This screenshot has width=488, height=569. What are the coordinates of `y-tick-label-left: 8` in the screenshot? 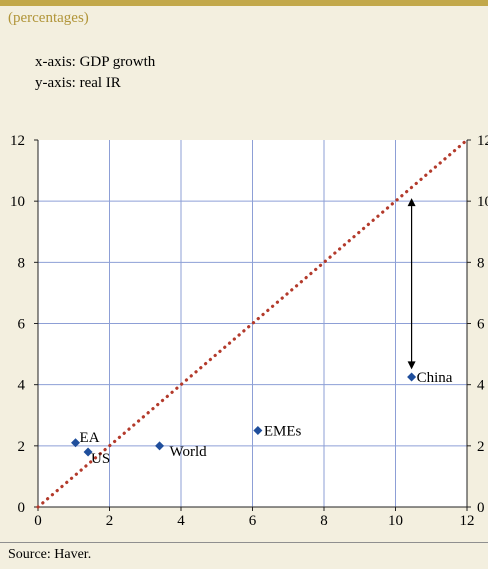 It's located at (22, 263).